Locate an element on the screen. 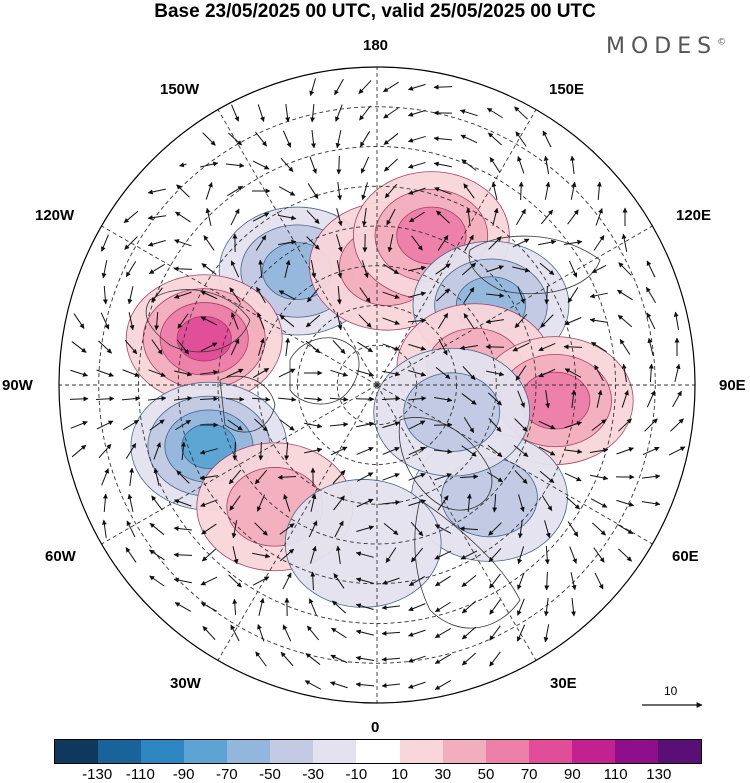 The width and height of the screenshot is (750, 783). lon-label-30w: 30W is located at coordinates (185, 683).